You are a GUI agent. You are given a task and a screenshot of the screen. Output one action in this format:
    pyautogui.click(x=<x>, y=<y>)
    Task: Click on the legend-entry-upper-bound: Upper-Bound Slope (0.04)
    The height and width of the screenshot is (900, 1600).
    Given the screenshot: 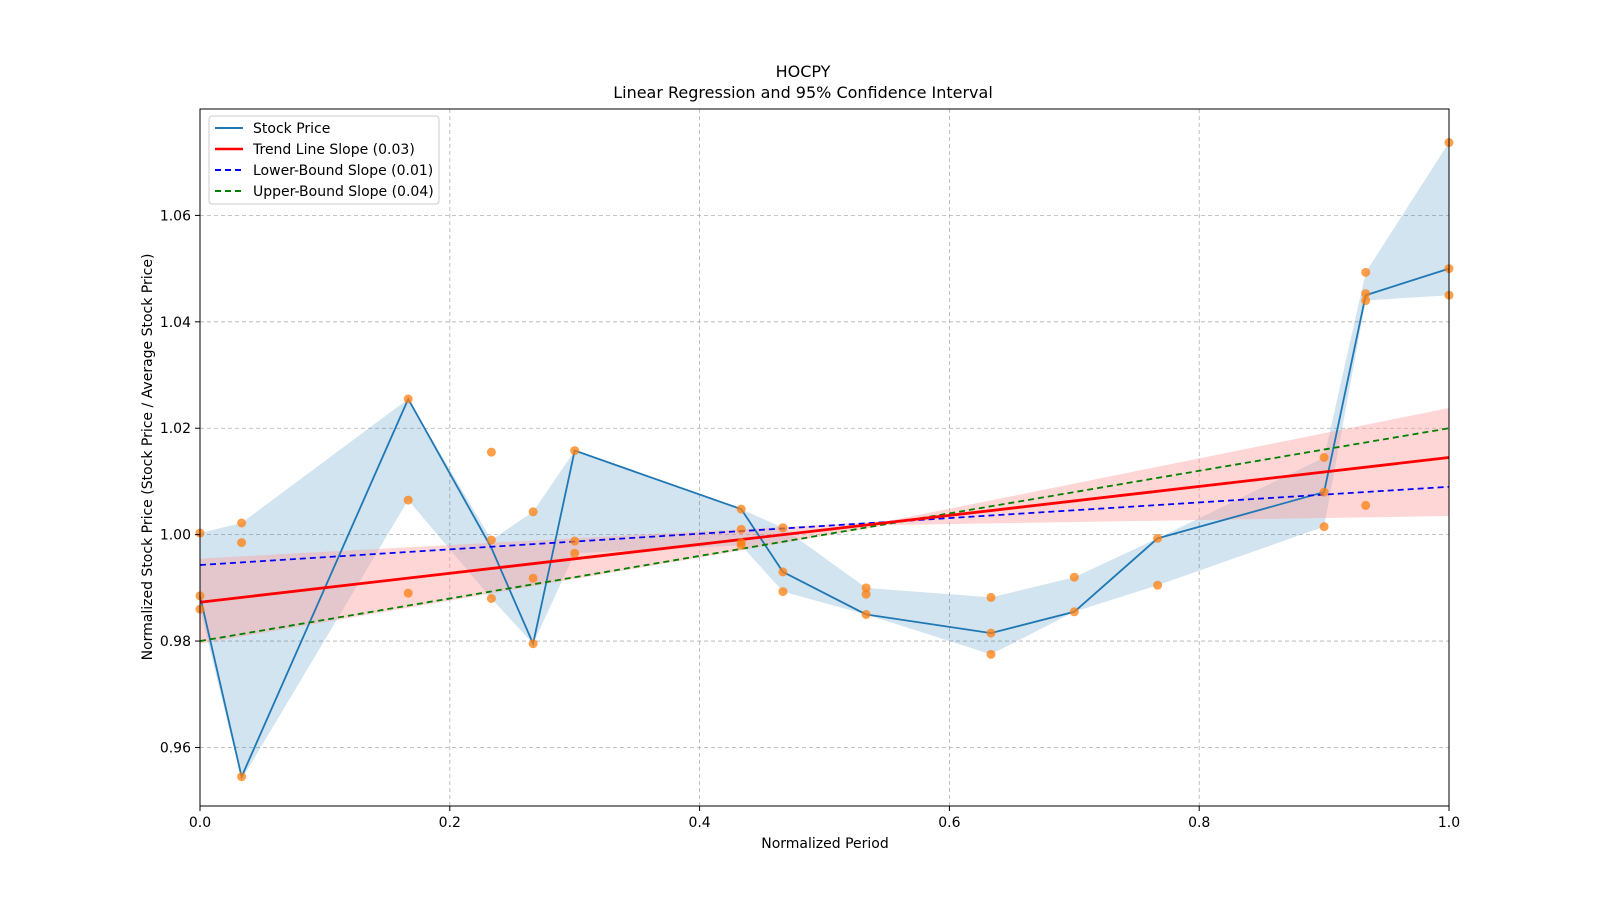 What is the action you would take?
    pyautogui.click(x=324, y=192)
    